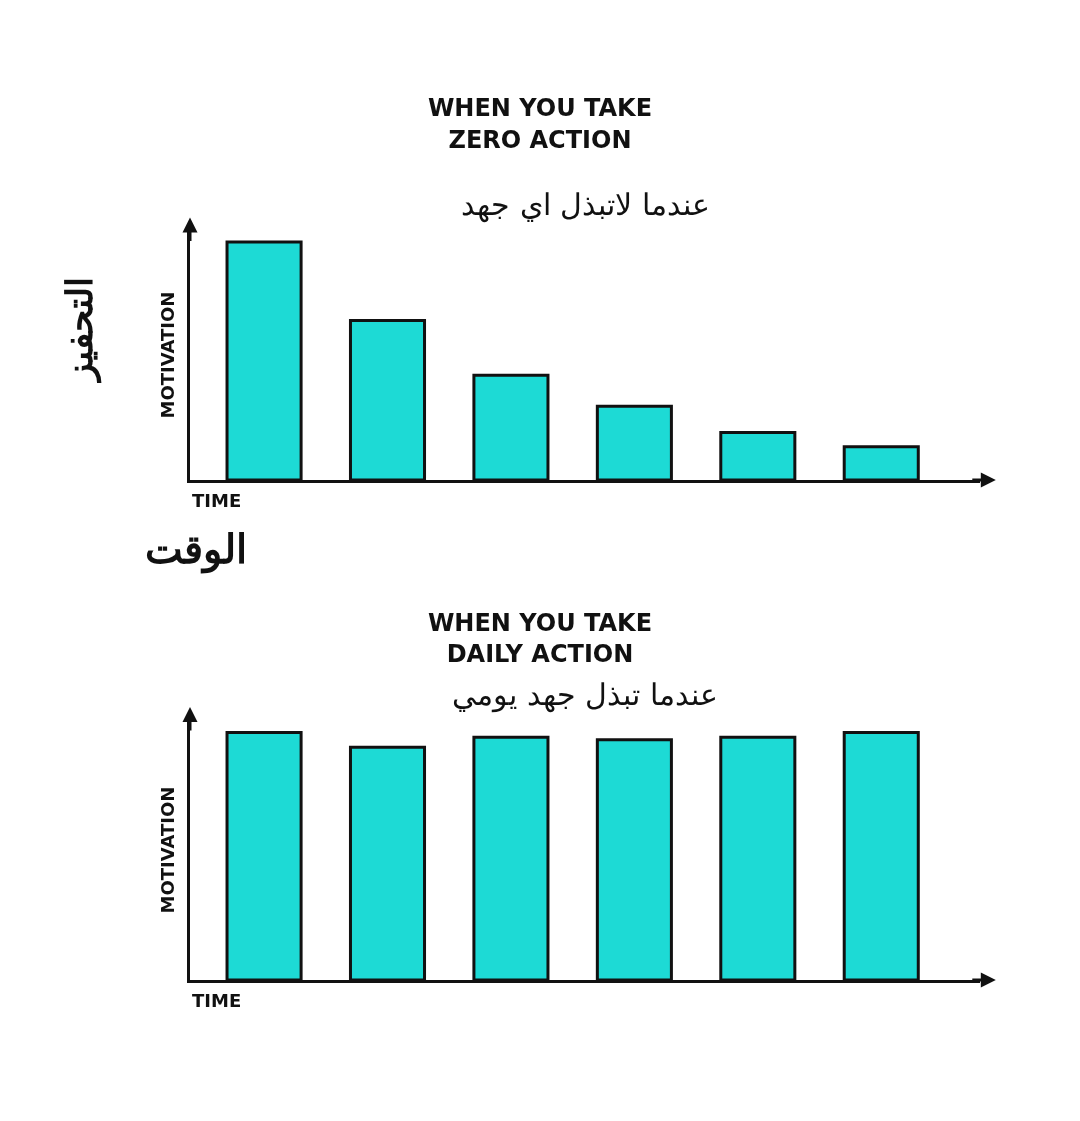  I want to click on chart-subtitle: عندما تبذل جهد يومي, so click(585, 695).